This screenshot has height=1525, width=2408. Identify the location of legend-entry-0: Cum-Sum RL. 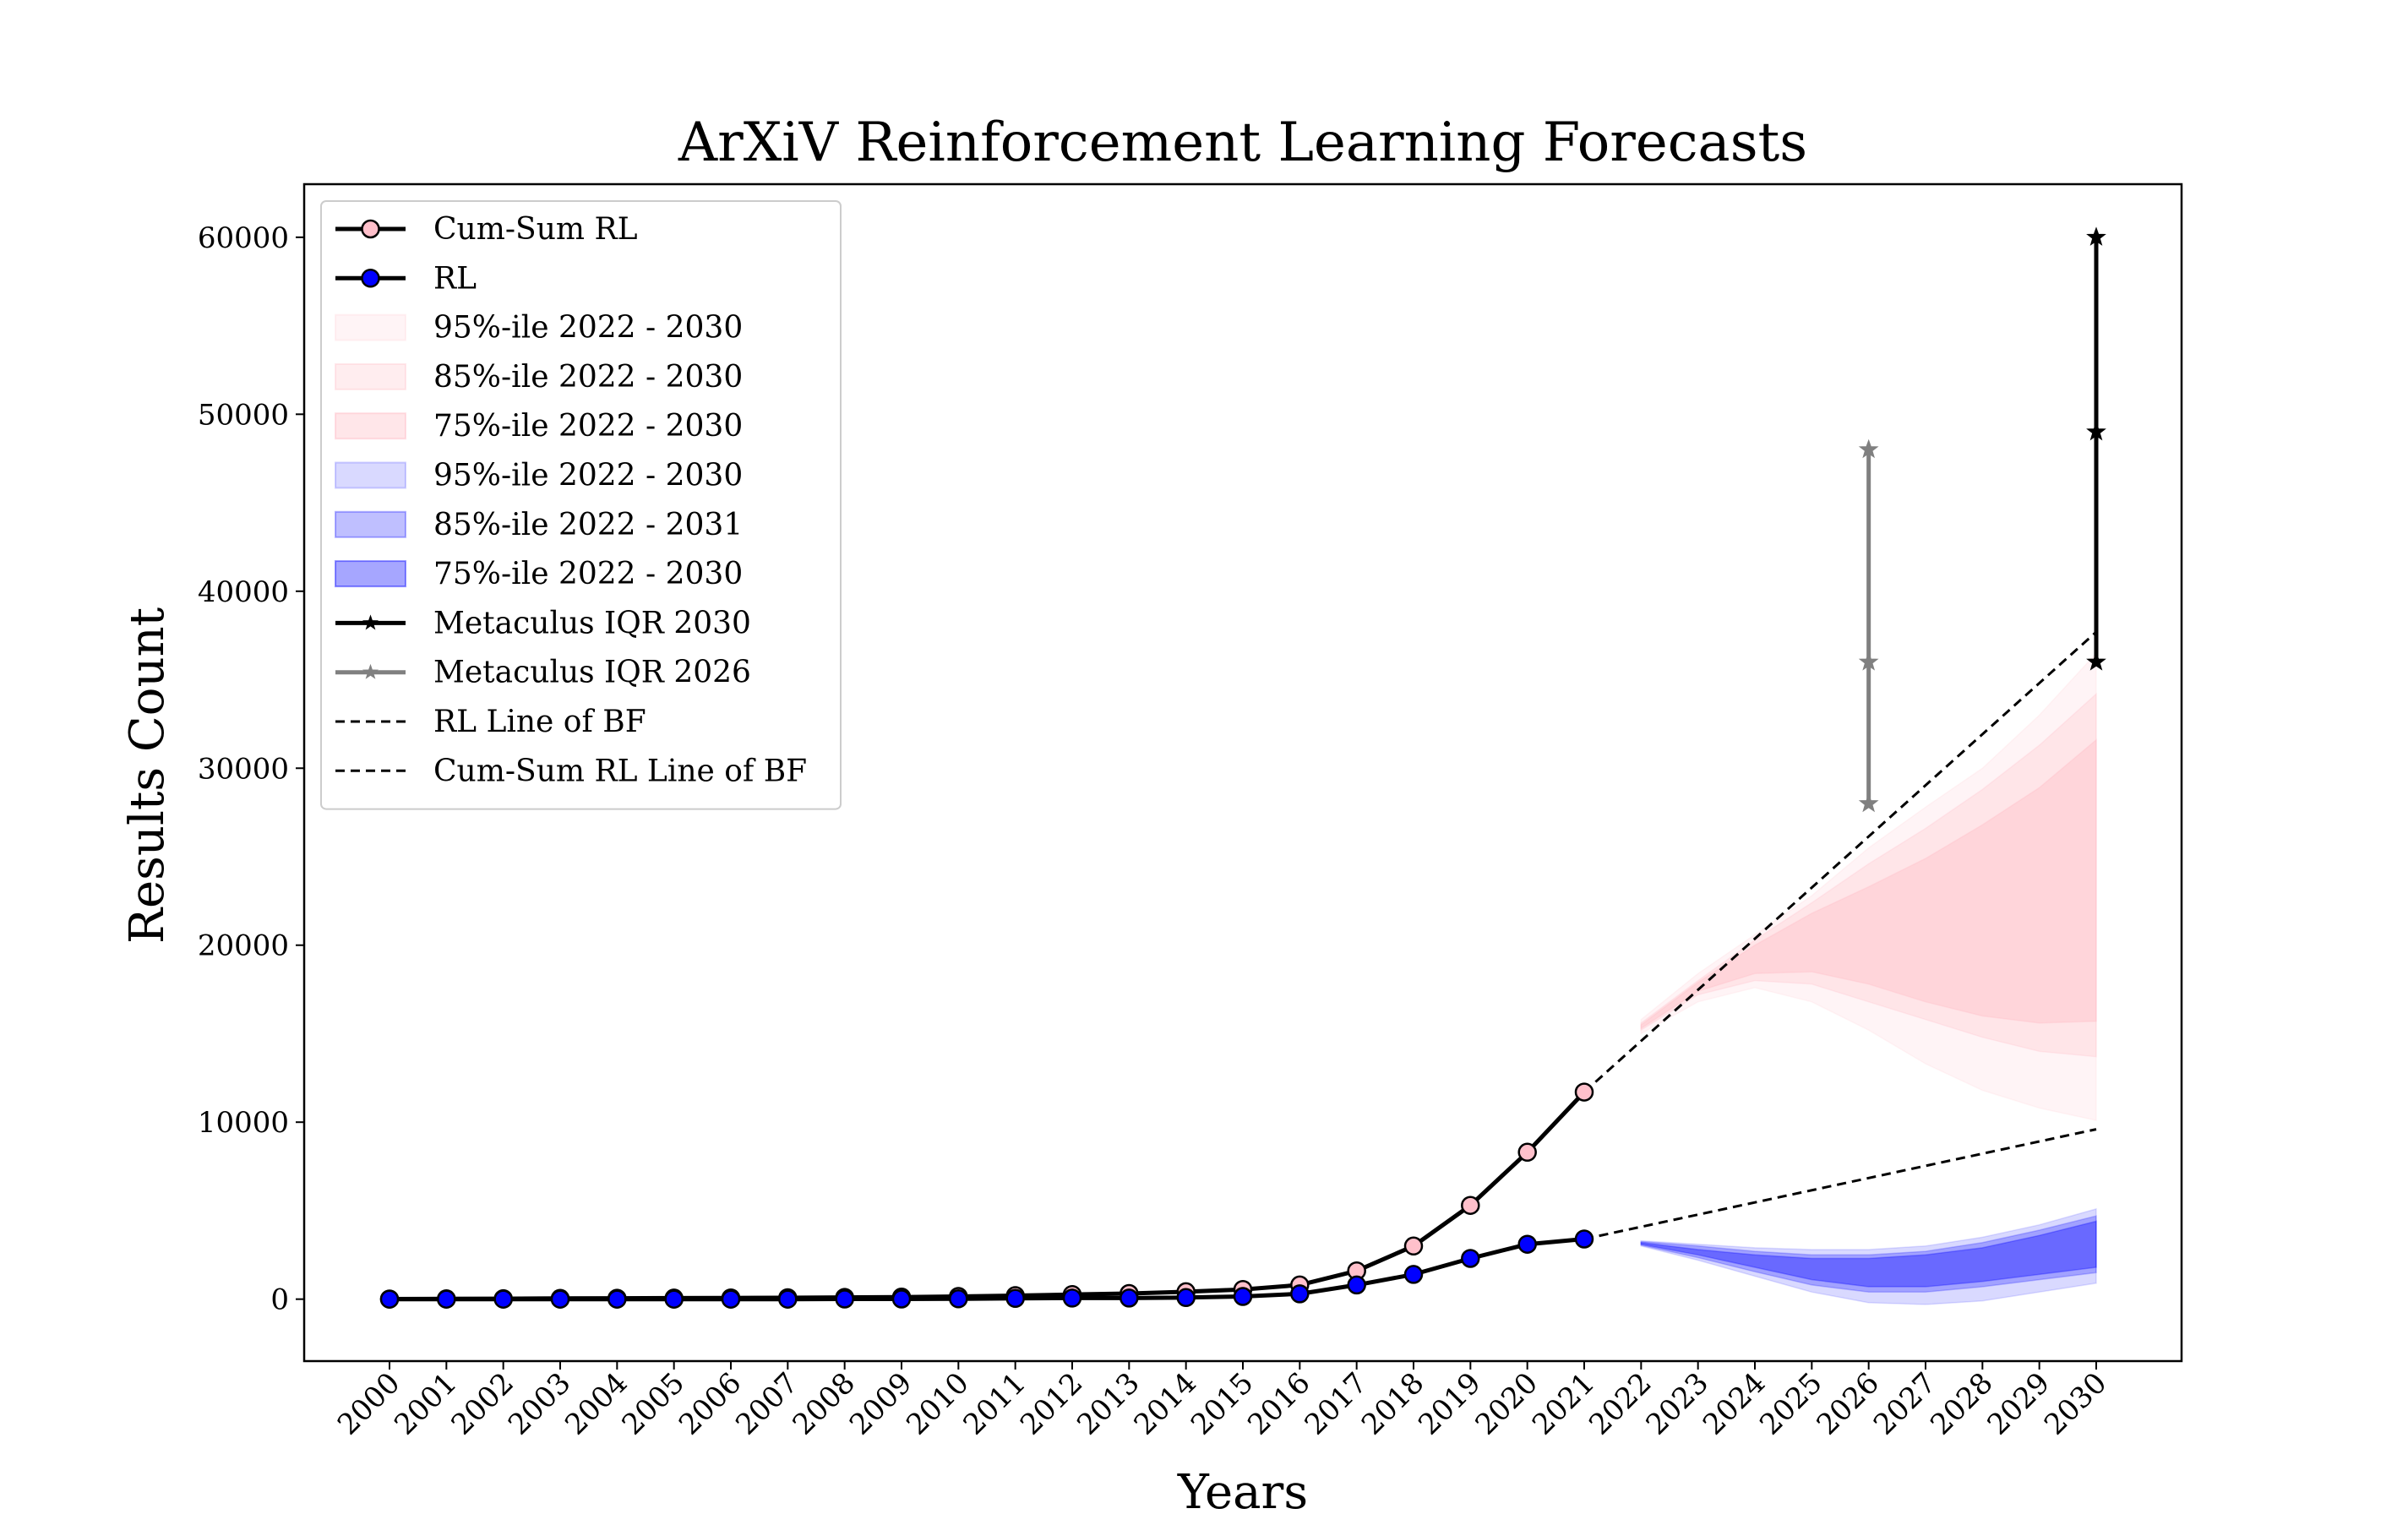
(486, 230).